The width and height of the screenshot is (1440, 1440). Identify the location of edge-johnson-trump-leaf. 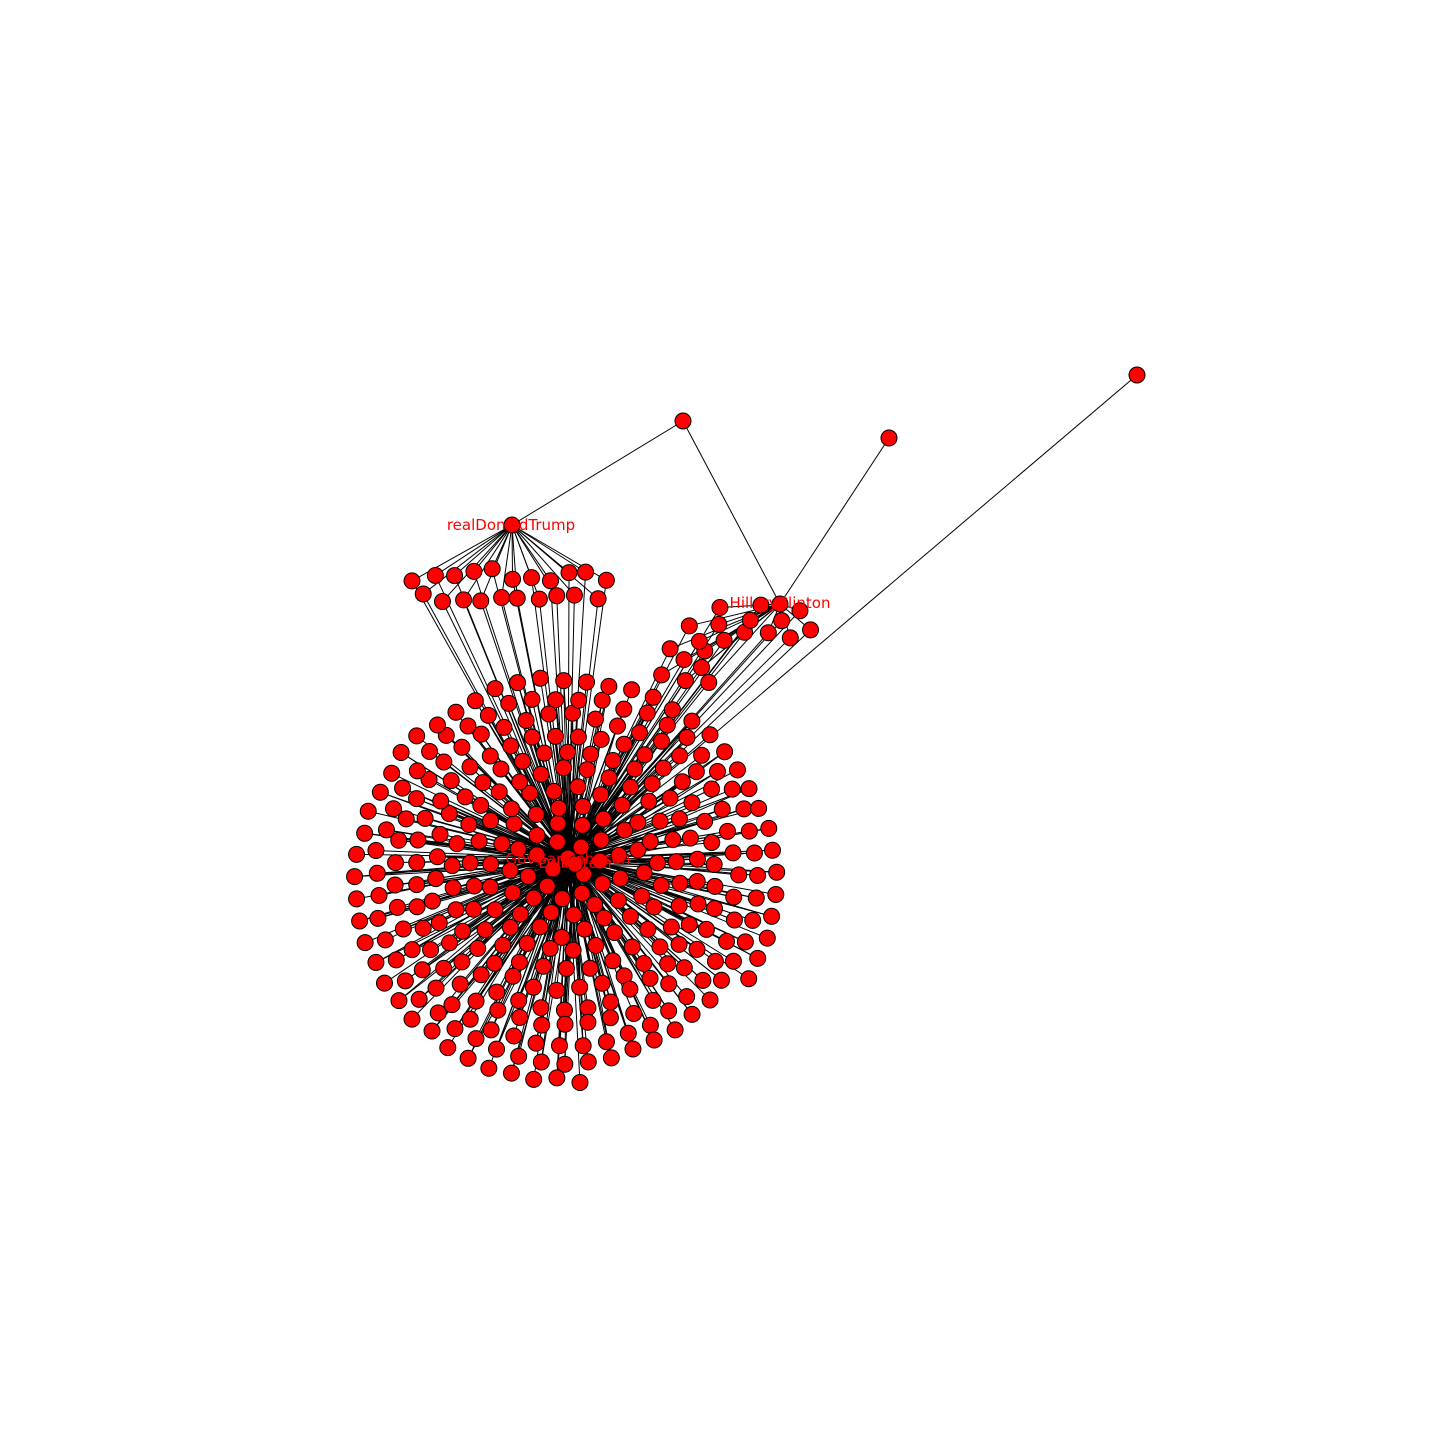
(583, 728).